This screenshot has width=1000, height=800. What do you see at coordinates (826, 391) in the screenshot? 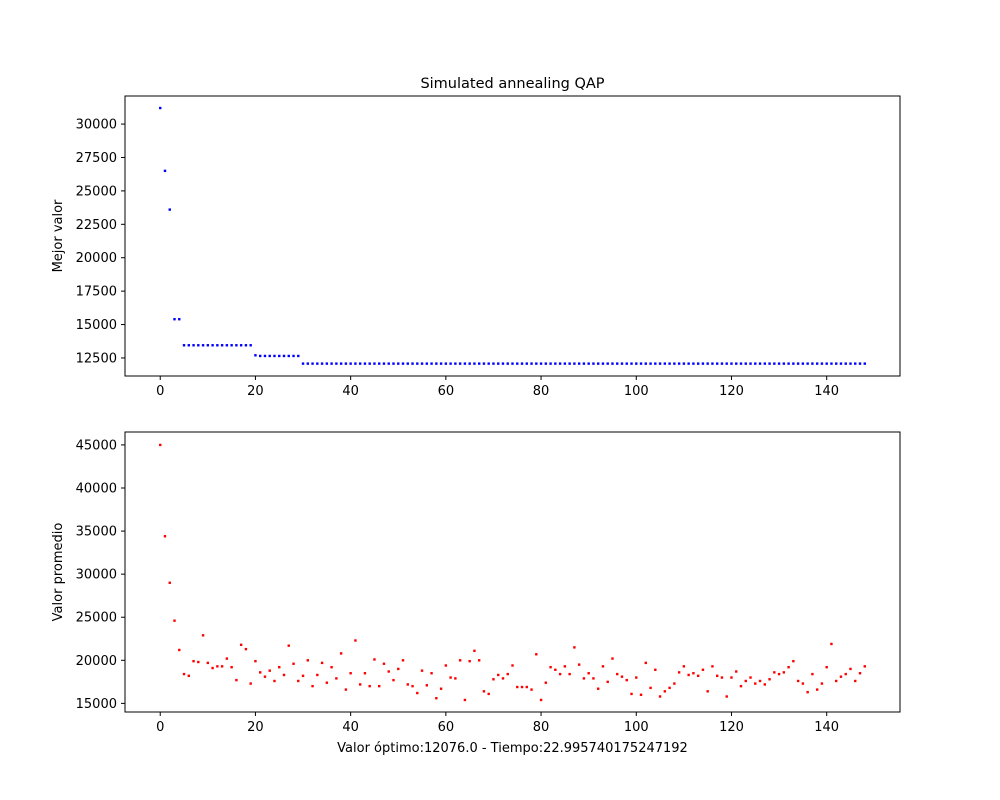
I see `x-tick-label: 140` at bounding box center [826, 391].